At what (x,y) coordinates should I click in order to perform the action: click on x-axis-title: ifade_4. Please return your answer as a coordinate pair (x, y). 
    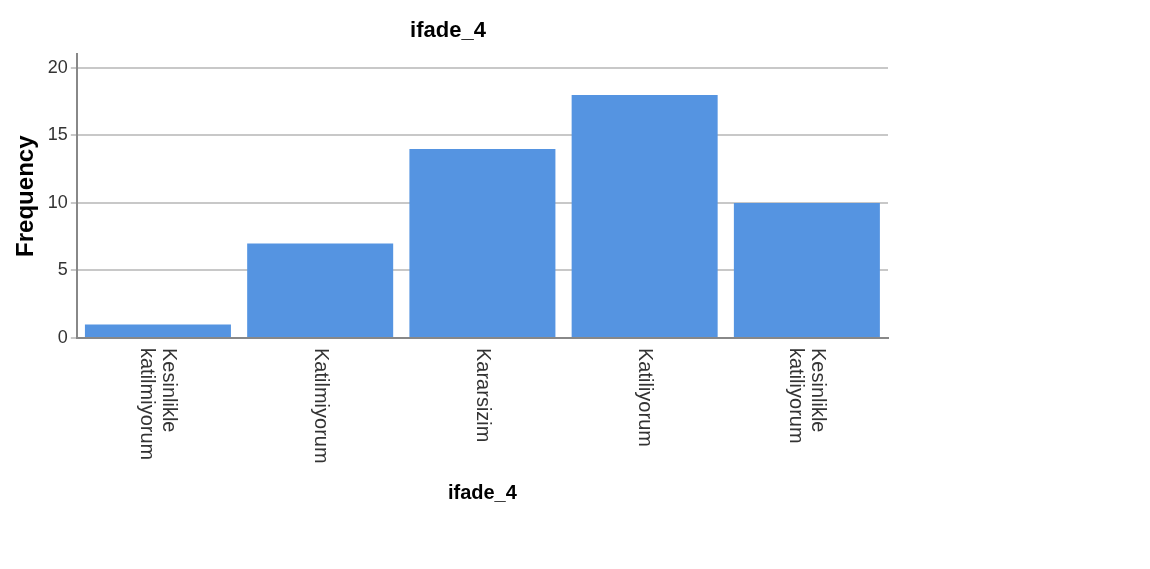
    Looking at the image, I should click on (482, 492).